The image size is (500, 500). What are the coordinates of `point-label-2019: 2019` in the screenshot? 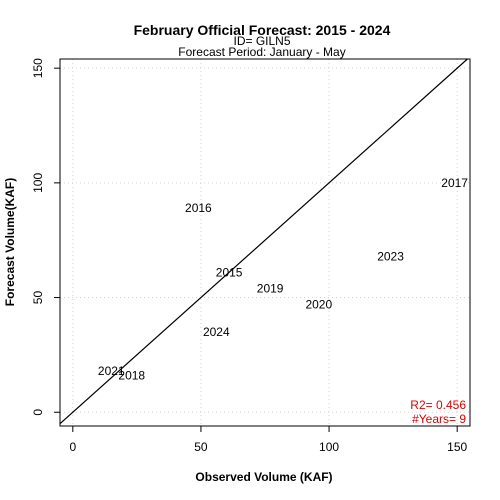 It's located at (270, 288).